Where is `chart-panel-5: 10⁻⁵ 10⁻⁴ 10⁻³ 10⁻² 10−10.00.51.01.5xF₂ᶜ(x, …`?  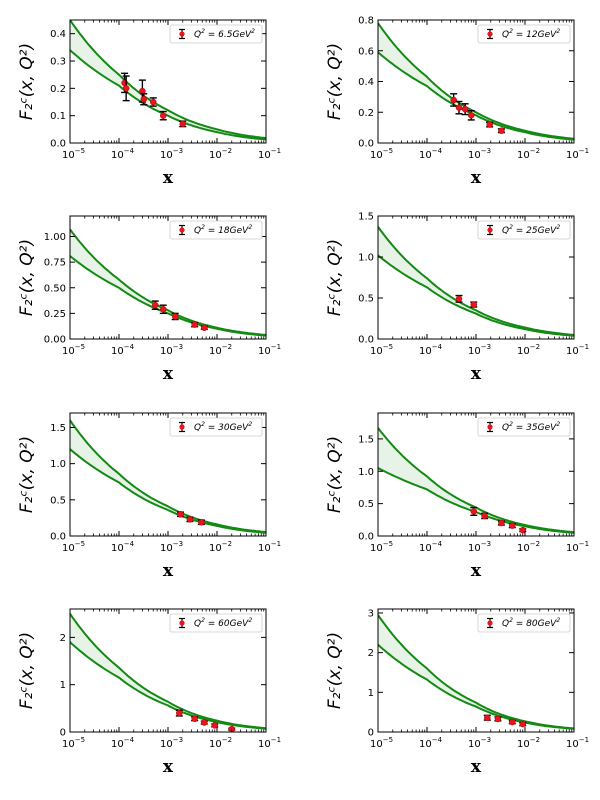
chart-panel-5: 10⁻⁵ 10⁻⁴ 10⁻³ 10⁻² 10−10.00.51.01.5xF₂ᶜ(x, … is located at coordinates (149, 496).